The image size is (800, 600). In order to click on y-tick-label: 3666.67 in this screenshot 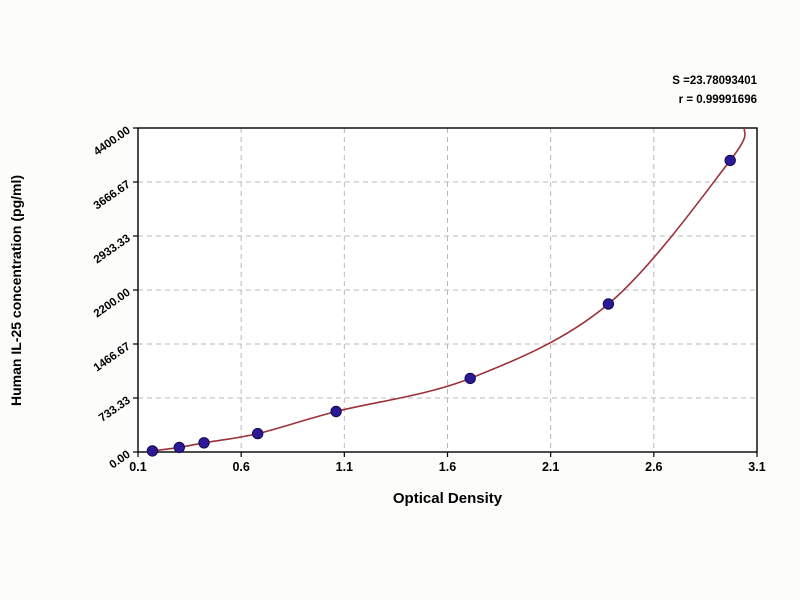, I will do `click(112, 196)`.